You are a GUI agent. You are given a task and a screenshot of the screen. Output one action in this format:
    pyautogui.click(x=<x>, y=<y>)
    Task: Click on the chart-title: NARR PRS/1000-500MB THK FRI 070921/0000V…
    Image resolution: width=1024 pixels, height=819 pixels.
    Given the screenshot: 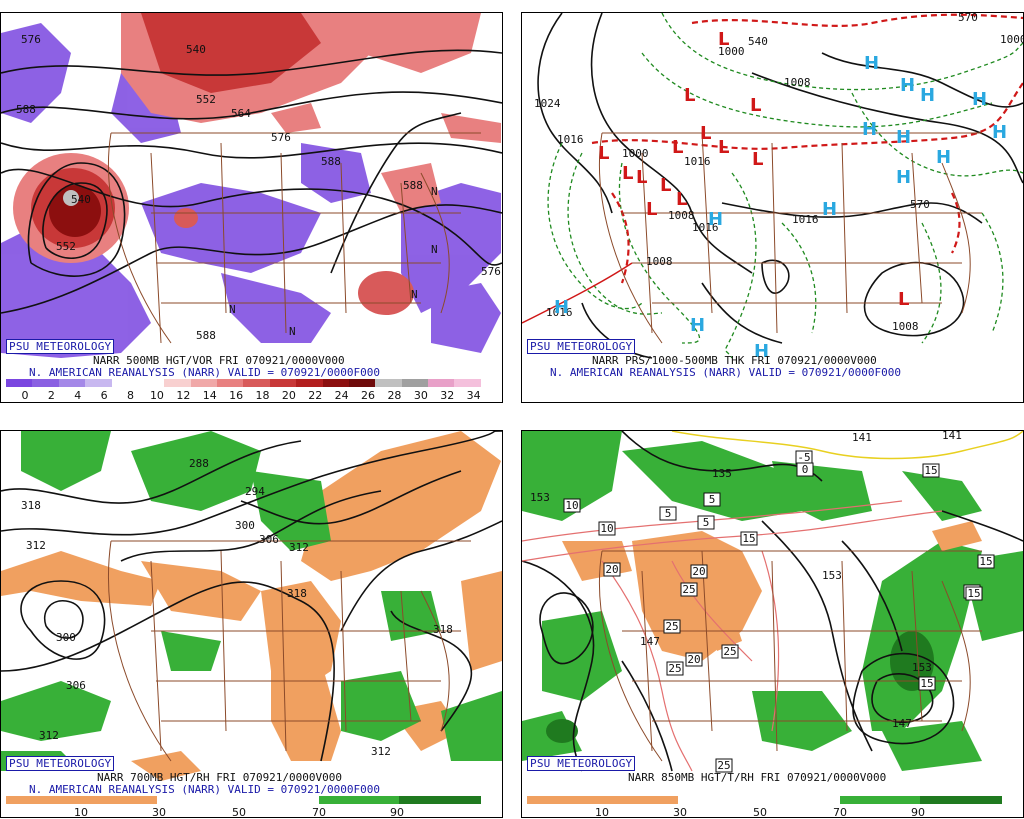 What is the action you would take?
    pyautogui.click(x=734, y=360)
    